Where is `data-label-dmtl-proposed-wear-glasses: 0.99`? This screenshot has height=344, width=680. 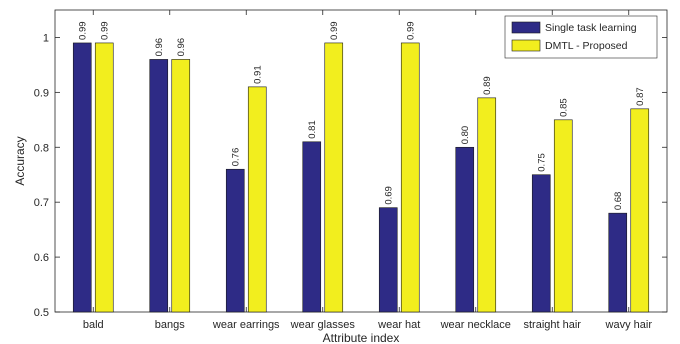
data-label-dmtl-proposed-wear-glasses: 0.99 is located at coordinates (334, 30).